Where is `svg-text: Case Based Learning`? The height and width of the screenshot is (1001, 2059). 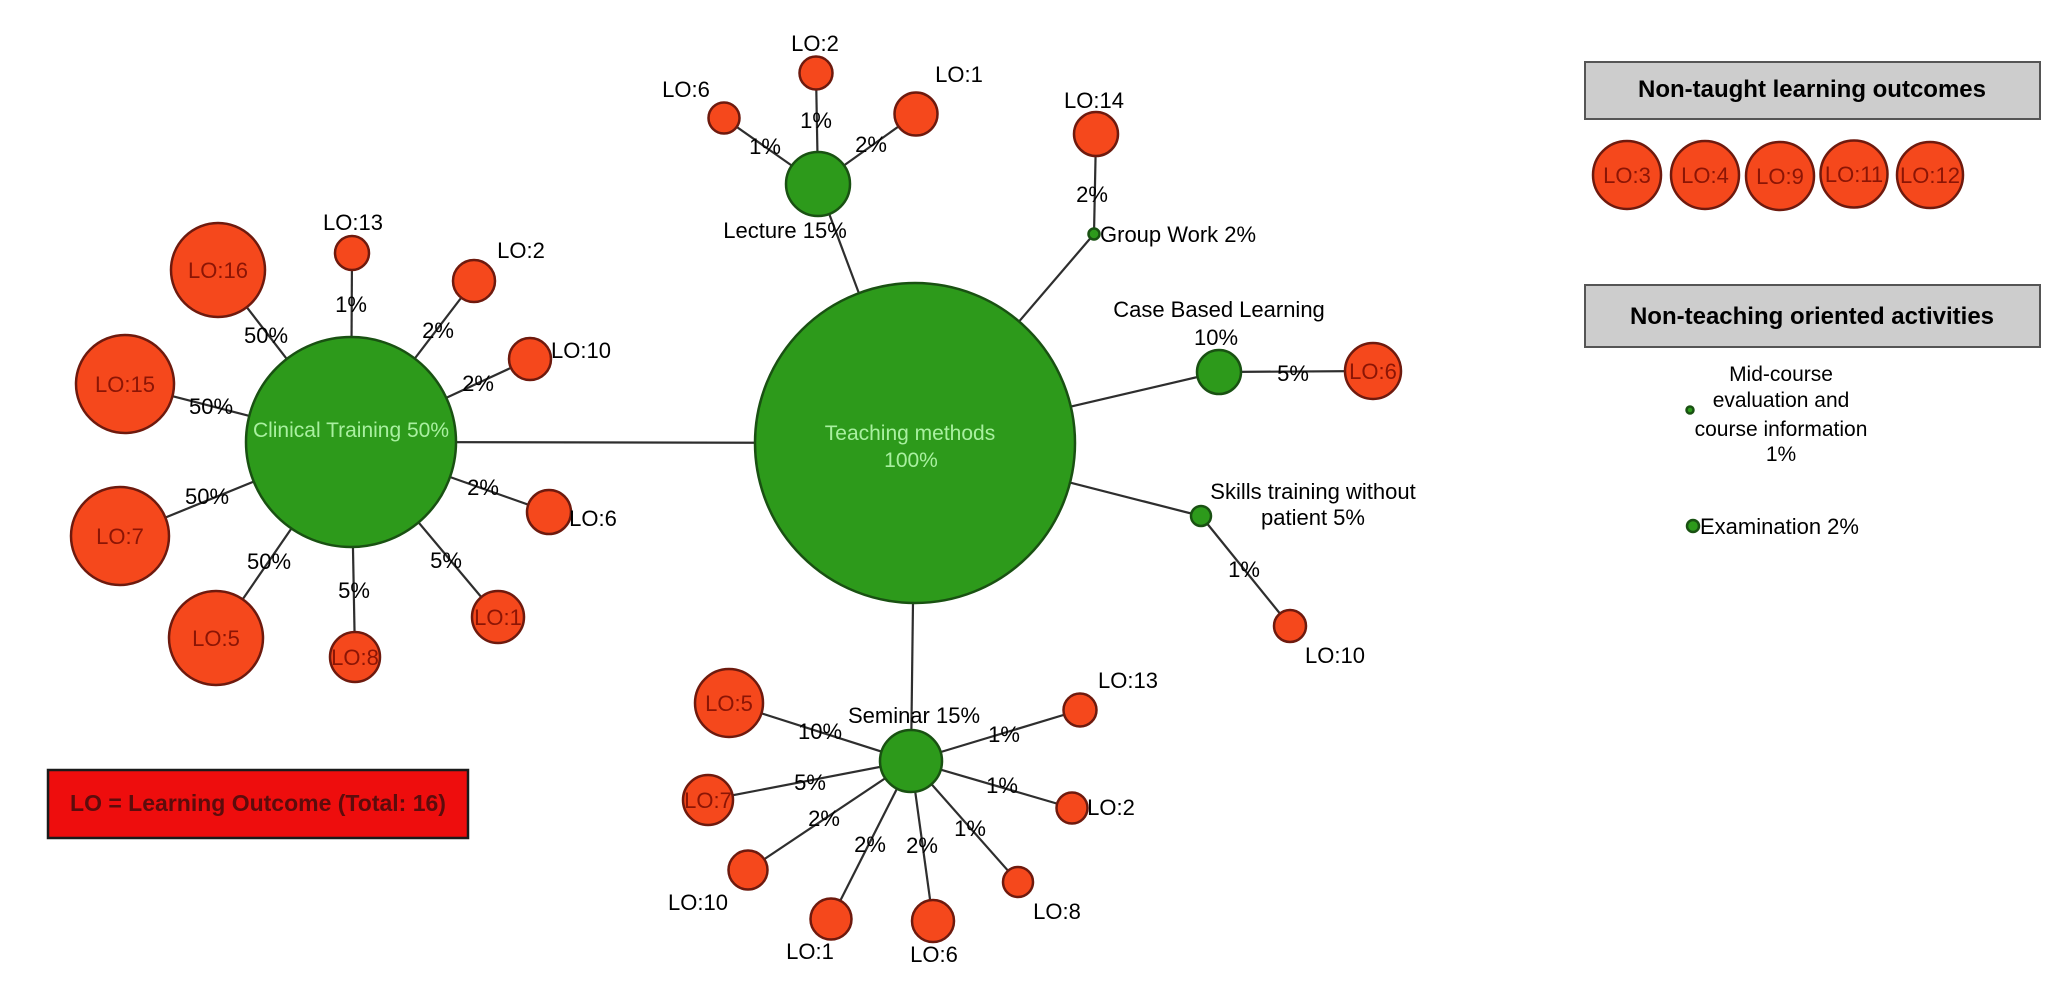
svg-text: Case Based Learning is located at coordinates (1219, 309).